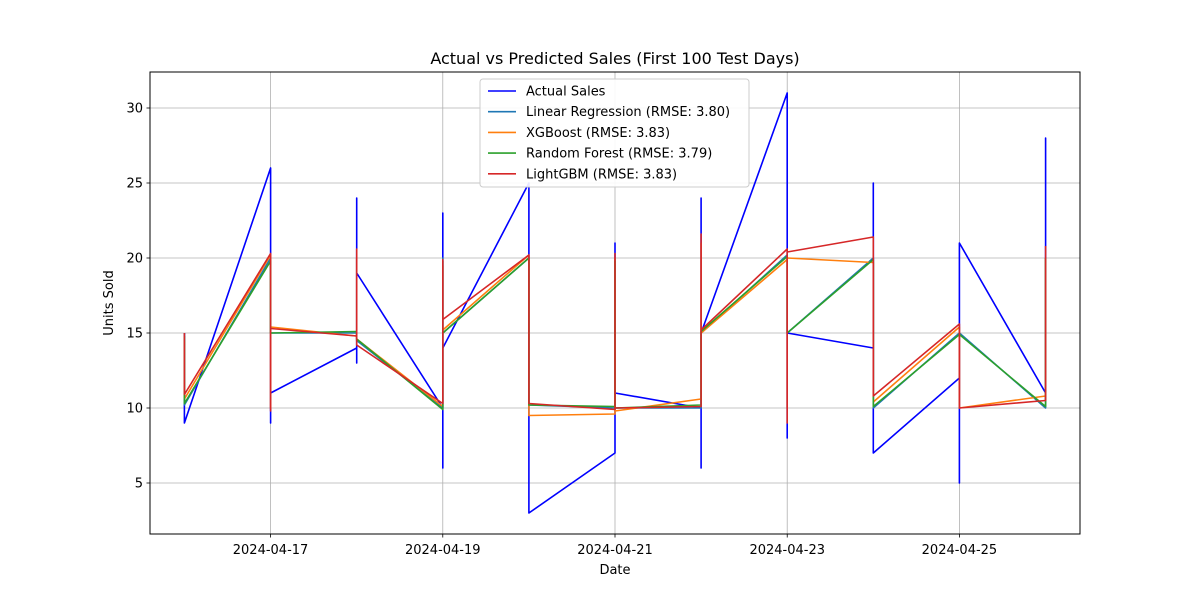 This screenshot has height=600, width=1200. Describe the element at coordinates (566, 92) in the screenshot. I see `legend-label-0: Actual Sales` at that location.